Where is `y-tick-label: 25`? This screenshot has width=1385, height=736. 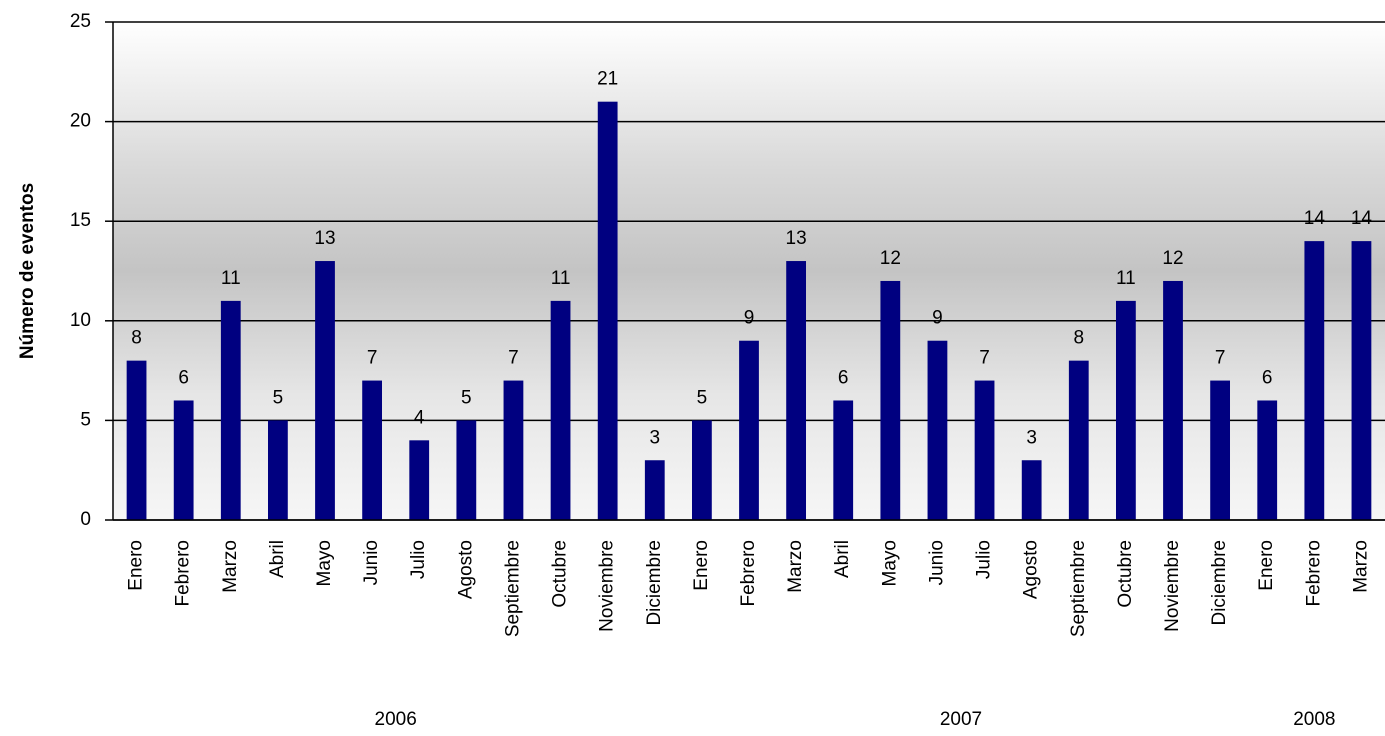 y-tick-label: 25 is located at coordinates (80, 21).